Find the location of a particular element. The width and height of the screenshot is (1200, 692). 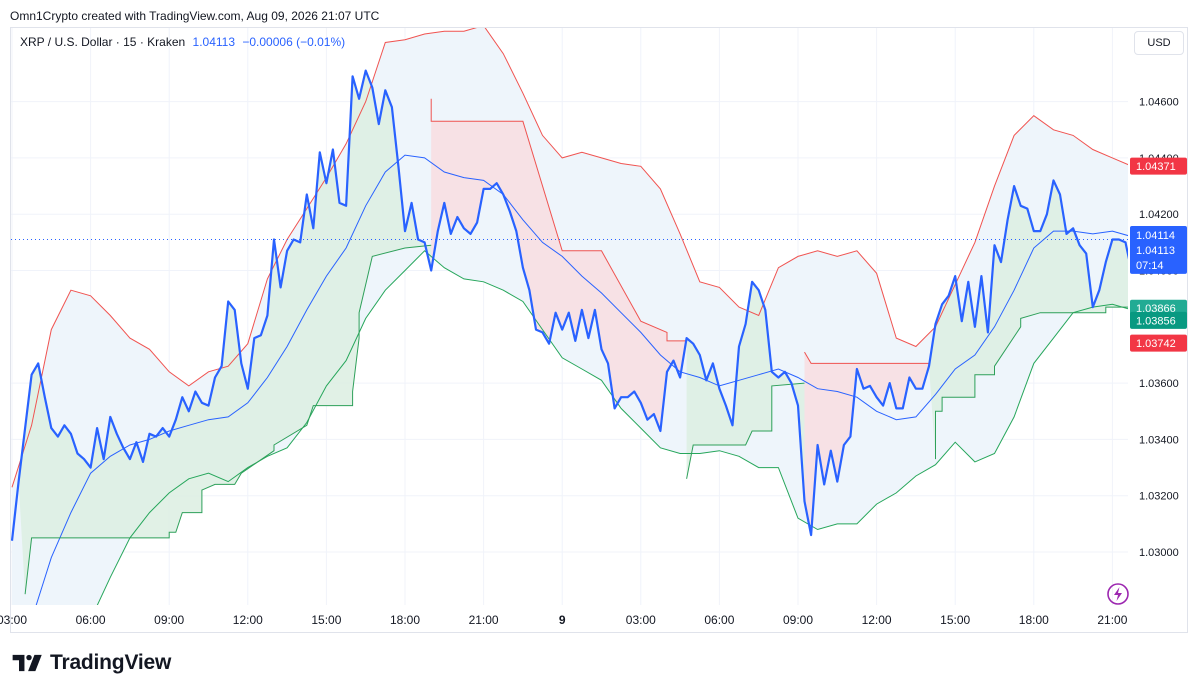

y-tick-label: 1.03600 is located at coordinates (1159, 384).